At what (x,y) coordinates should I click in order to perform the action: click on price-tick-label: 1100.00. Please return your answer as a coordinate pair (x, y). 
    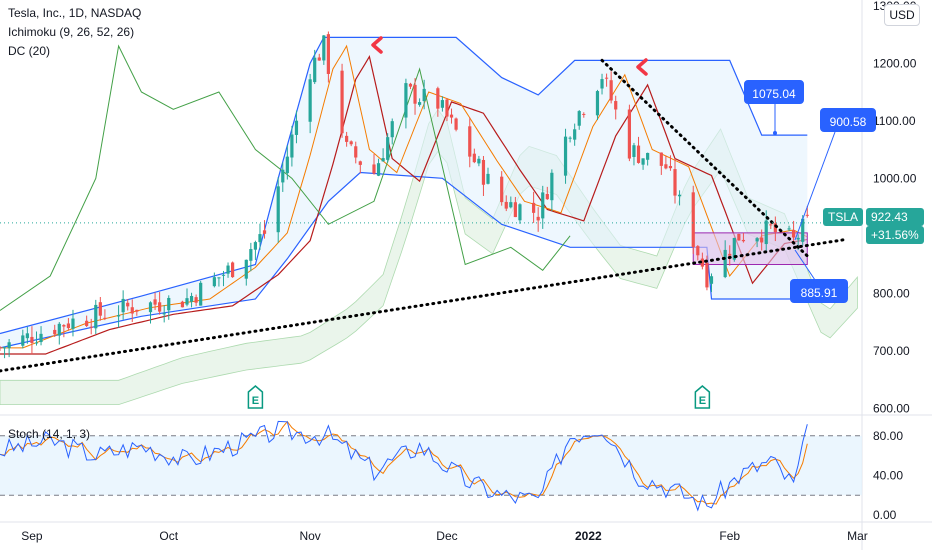
    Looking at the image, I should click on (894, 121).